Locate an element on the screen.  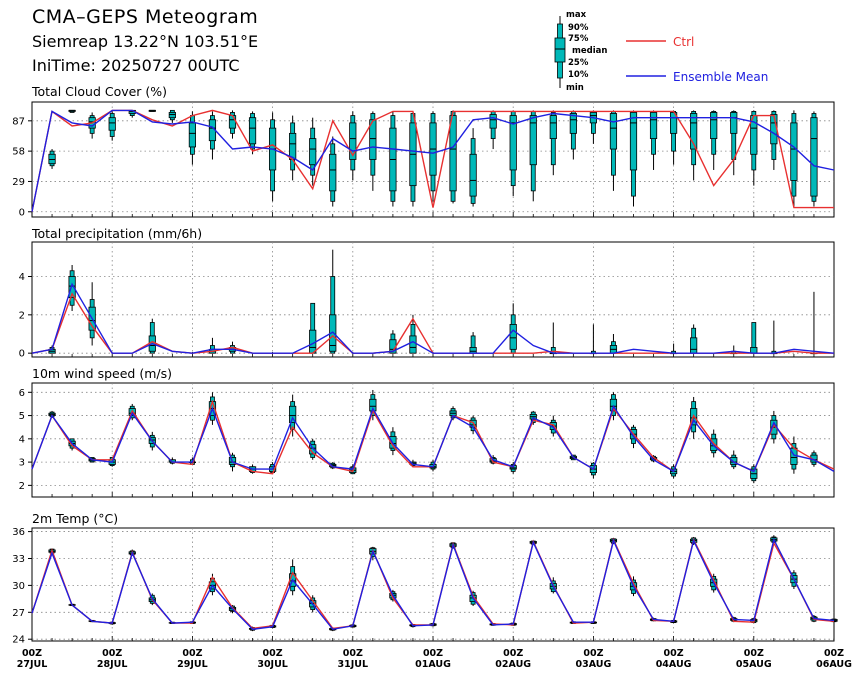
panel-title-temp: 2m Temp (°C) is located at coordinates (75, 518).